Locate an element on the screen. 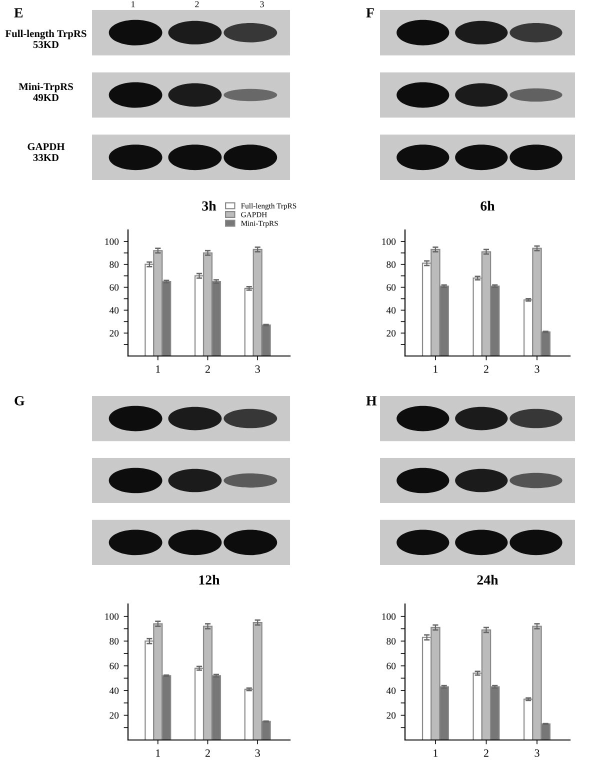 The image size is (597, 764). text: G is located at coordinates (19, 401).